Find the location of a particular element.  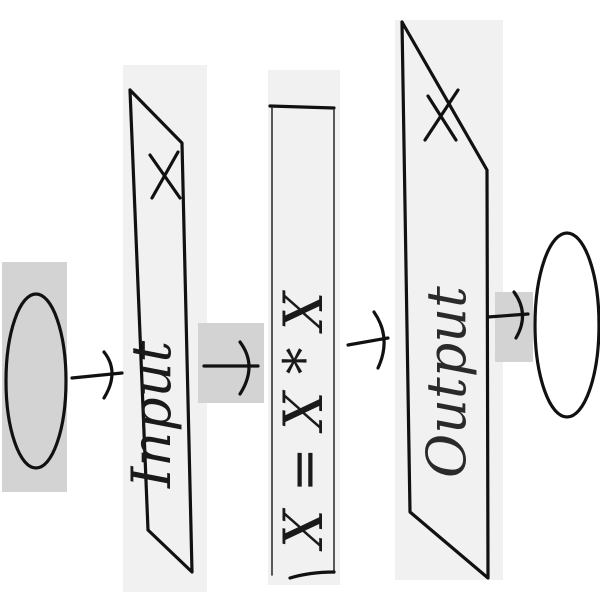

process-box-highlight is located at coordinates (304, 327).